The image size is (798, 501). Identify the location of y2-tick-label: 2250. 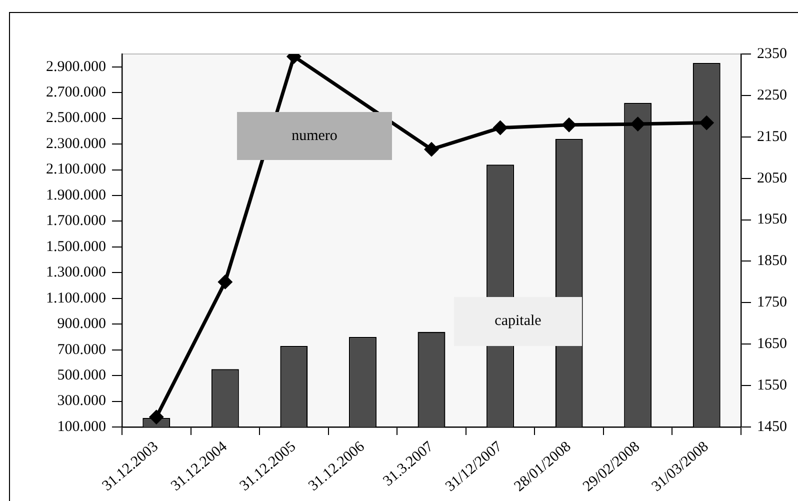
(772, 95).